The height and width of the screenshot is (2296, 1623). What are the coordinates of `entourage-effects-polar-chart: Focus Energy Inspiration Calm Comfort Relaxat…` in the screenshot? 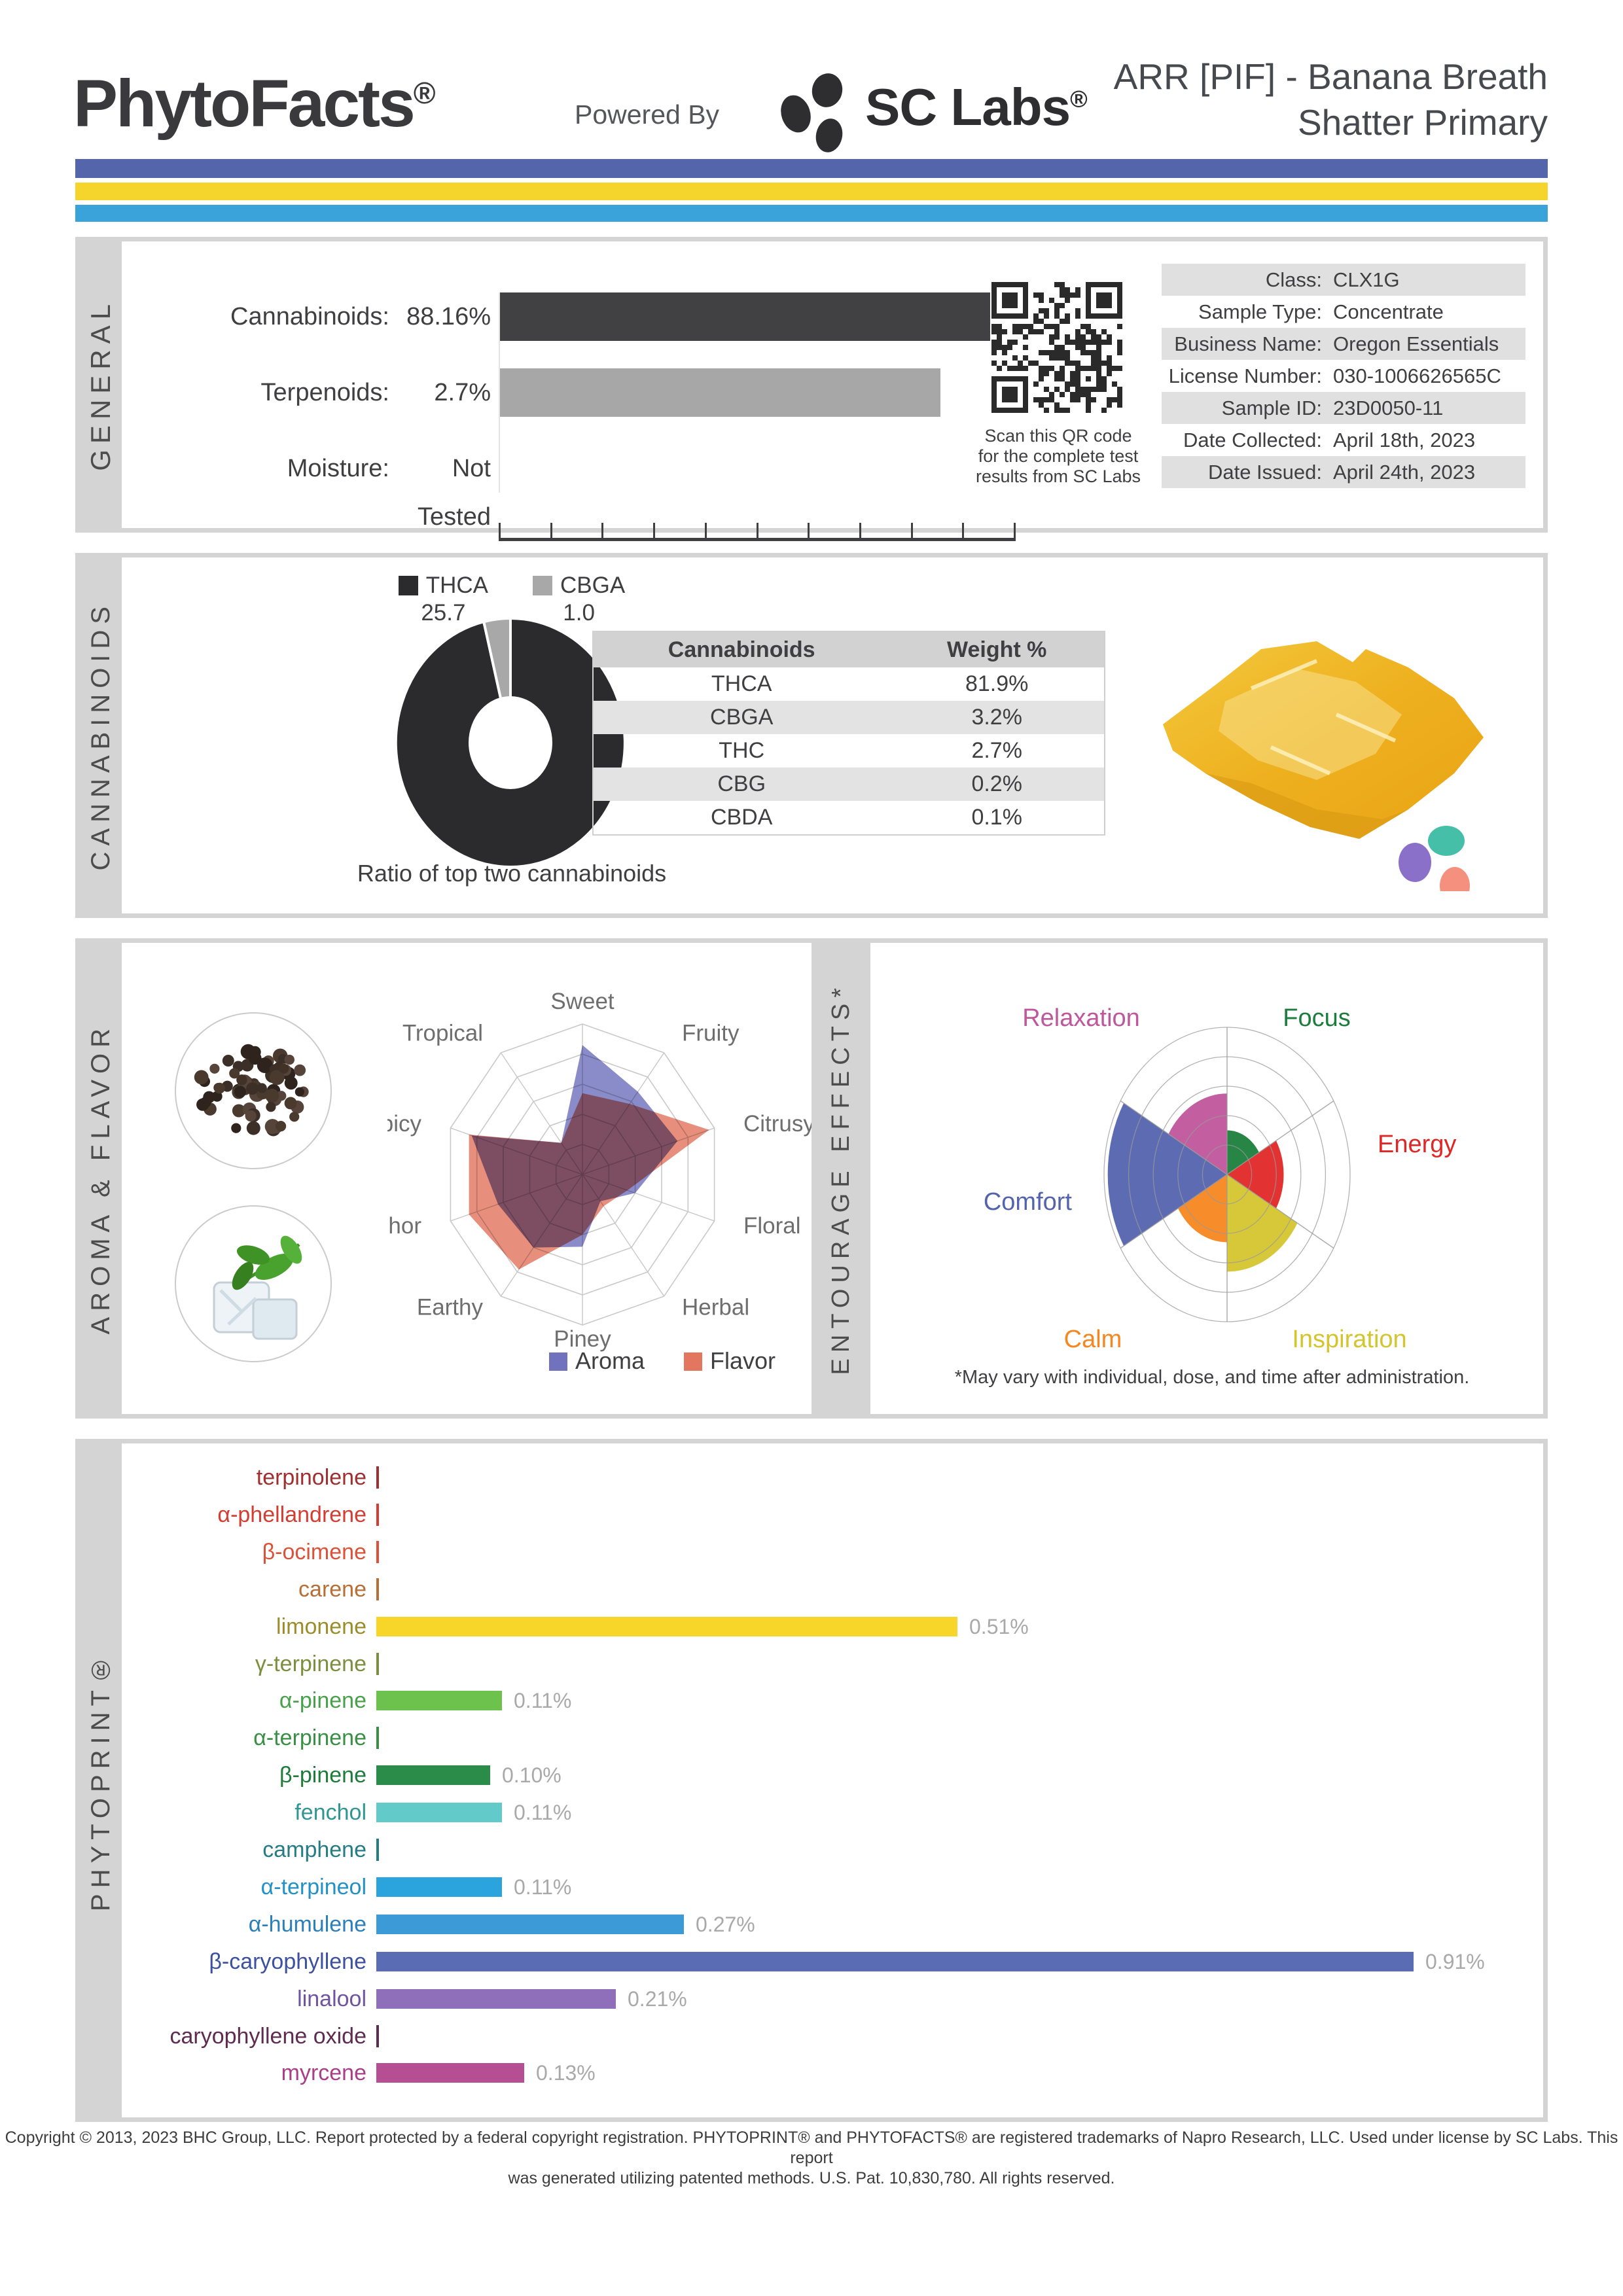 It's located at (1220, 1178).